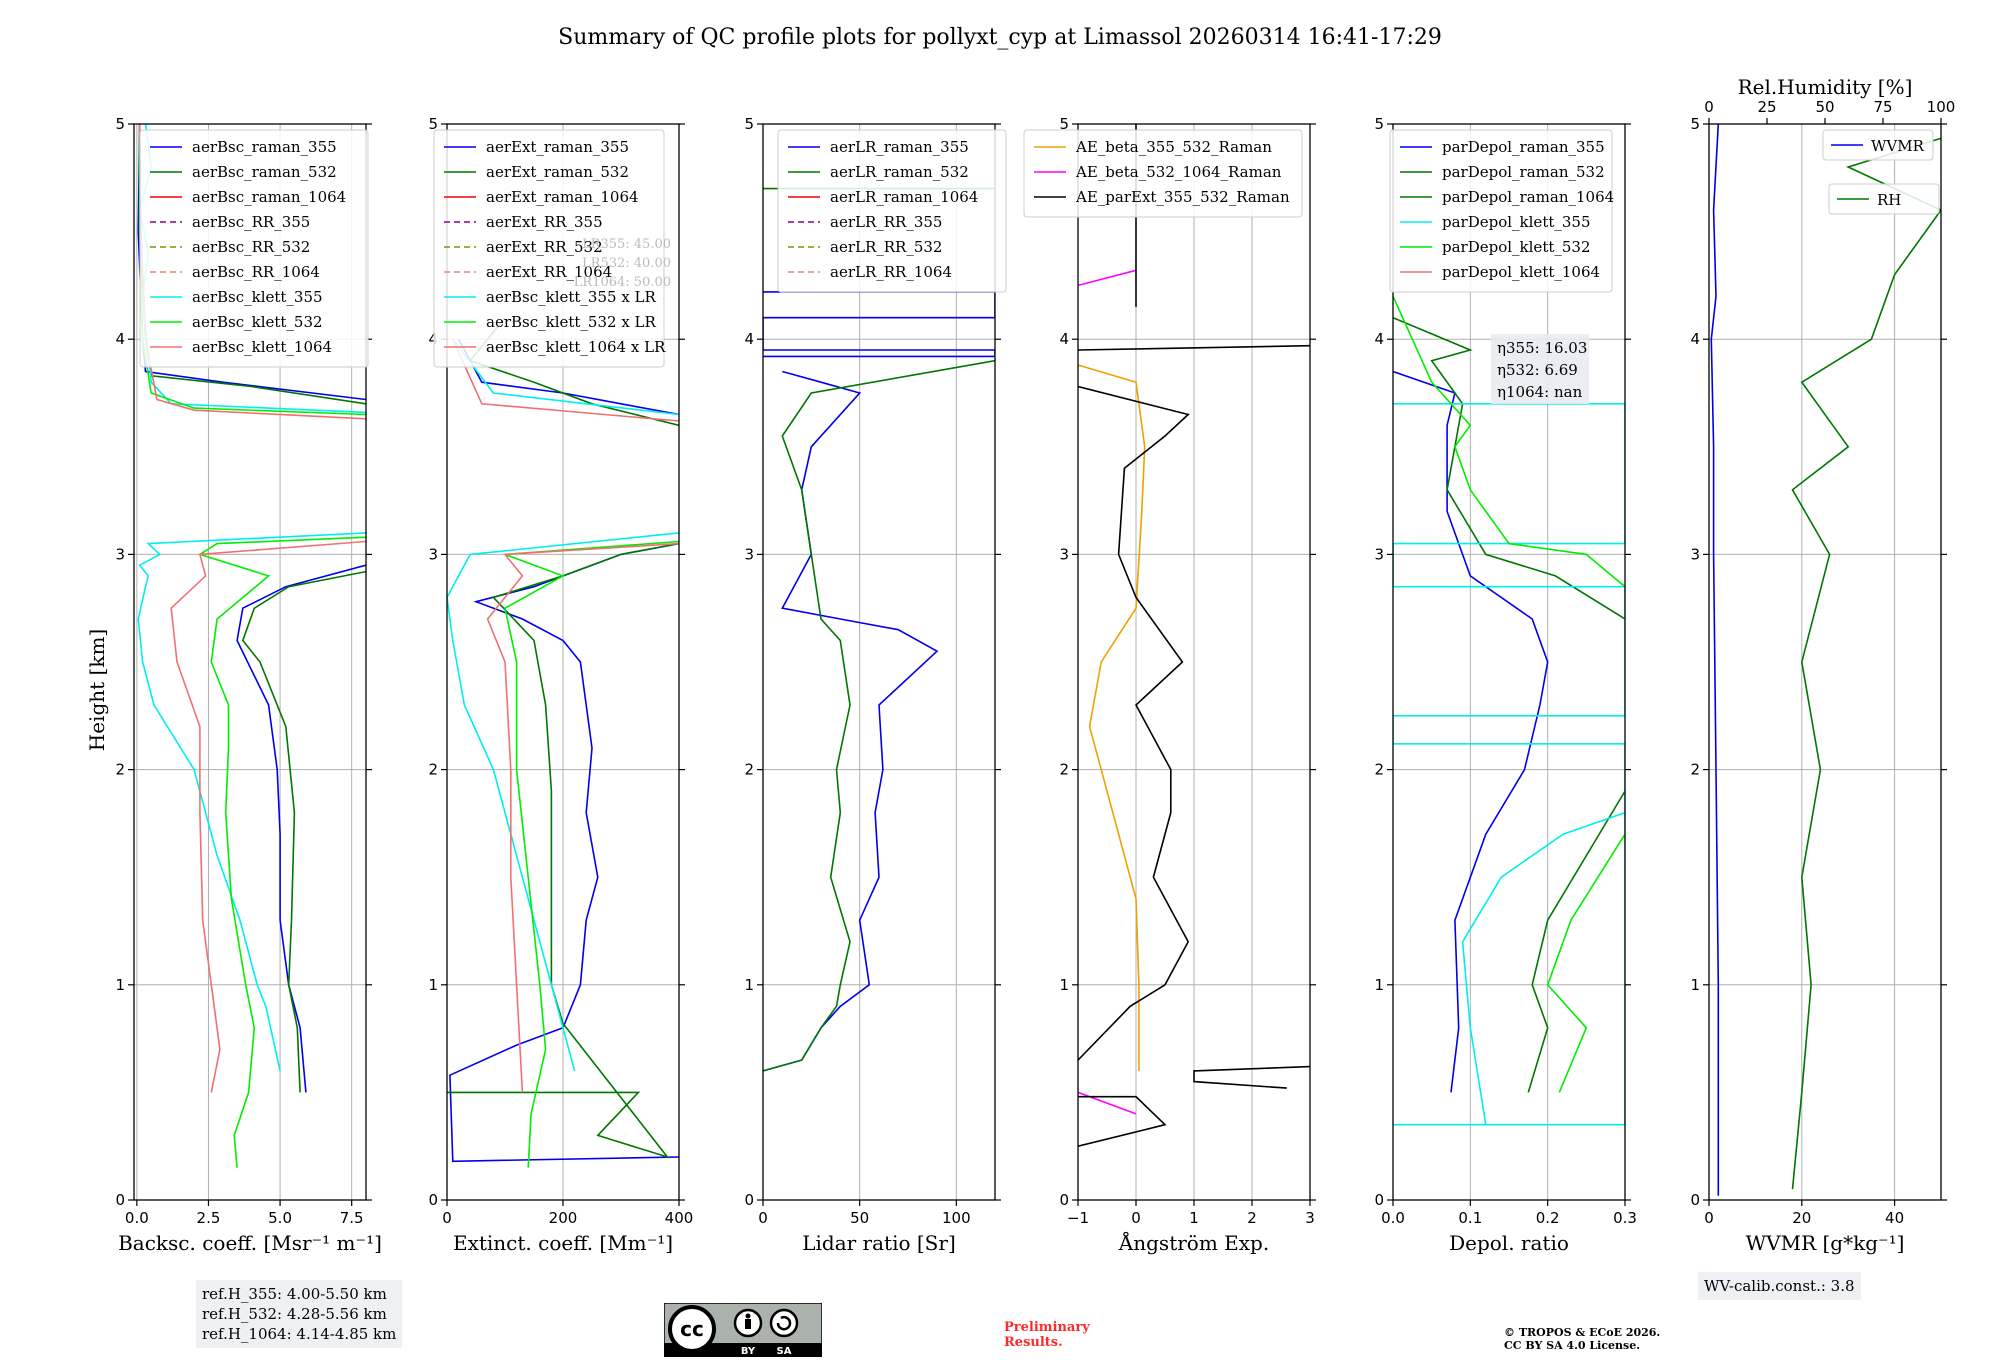  Describe the element at coordinates (576, 347) in the screenshot. I see `legend-label: aerBsc_klett_1064 x LR` at that location.